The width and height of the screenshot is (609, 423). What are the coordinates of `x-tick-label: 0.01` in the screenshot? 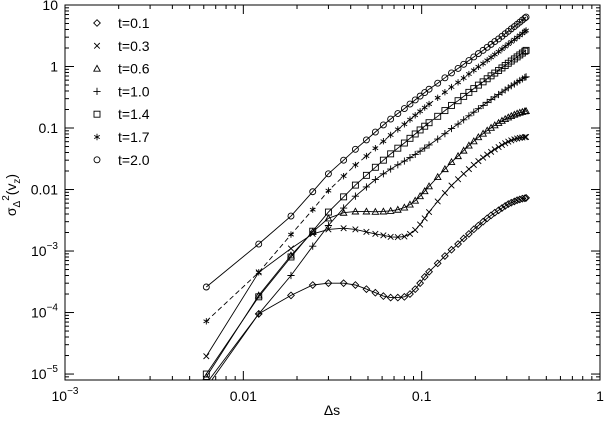 It's located at (243, 396).